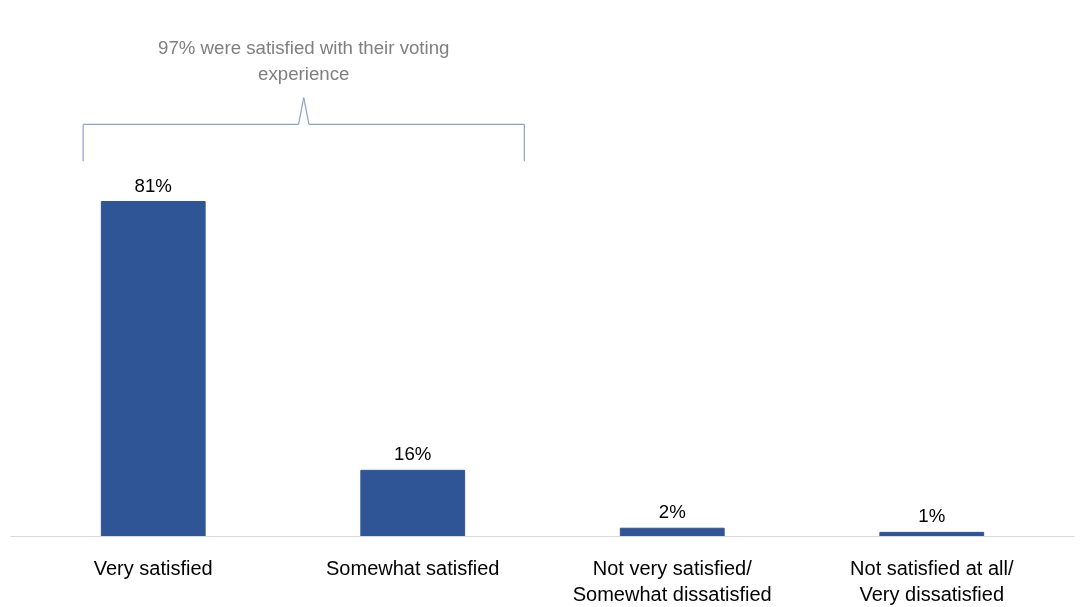 This screenshot has height=607, width=1084. I want to click on data-label: 1%, so click(932, 516).